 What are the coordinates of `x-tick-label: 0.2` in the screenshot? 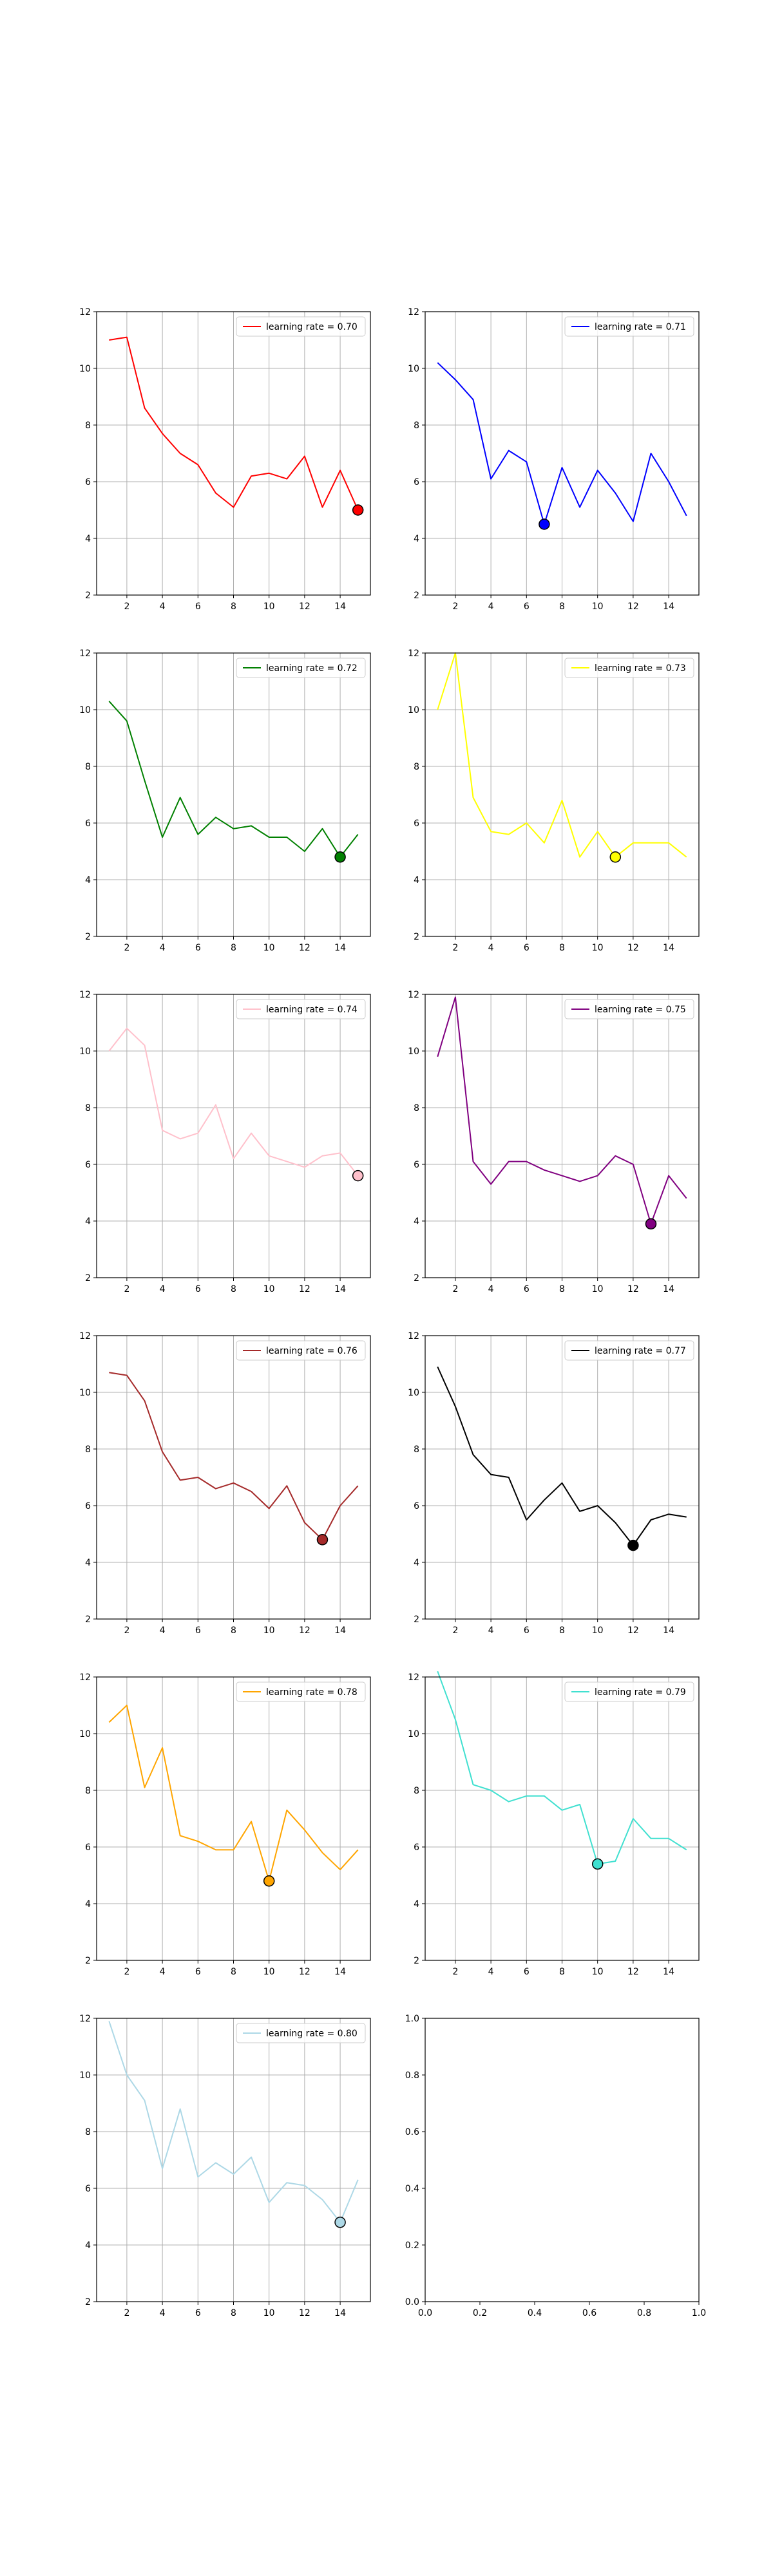 It's located at (480, 2313).